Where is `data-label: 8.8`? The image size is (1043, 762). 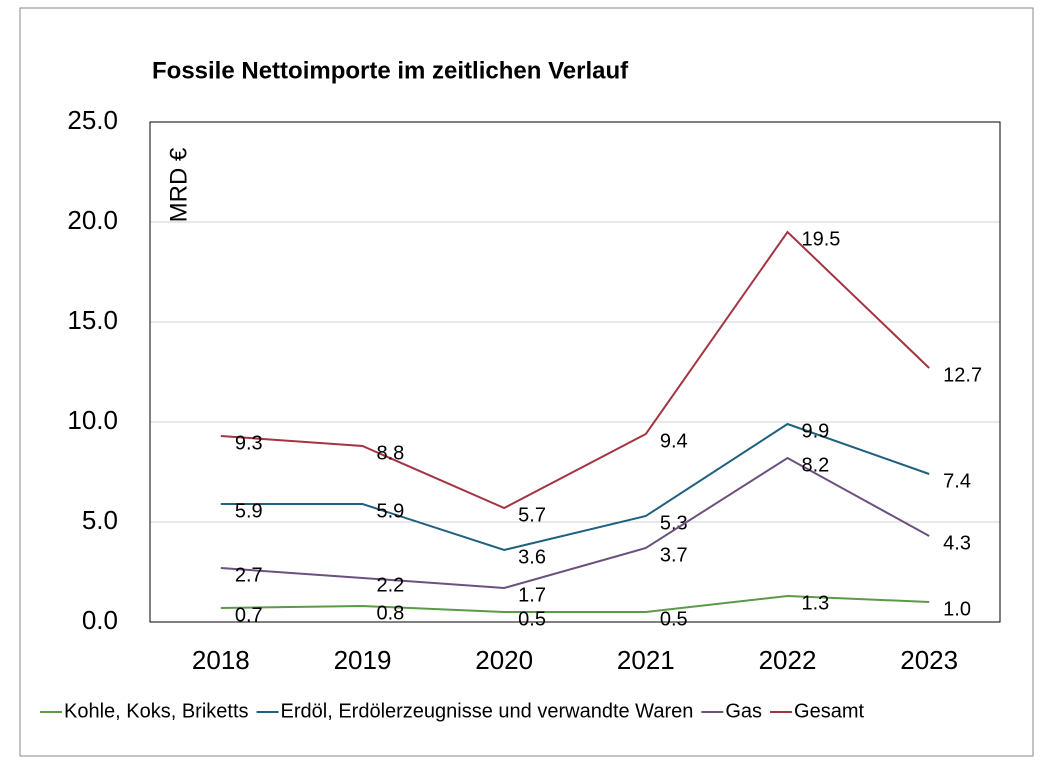
data-label: 8.8 is located at coordinates (391, 453).